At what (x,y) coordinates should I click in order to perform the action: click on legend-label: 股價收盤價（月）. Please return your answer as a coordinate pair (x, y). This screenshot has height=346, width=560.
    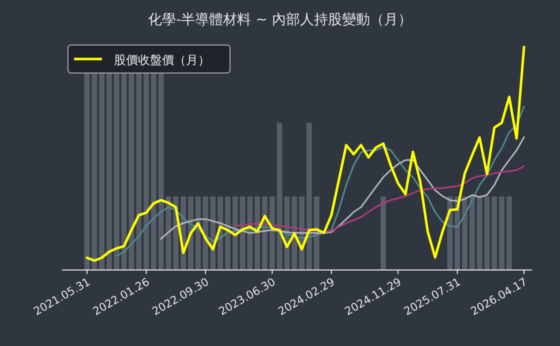
    Looking at the image, I should click on (162, 60).